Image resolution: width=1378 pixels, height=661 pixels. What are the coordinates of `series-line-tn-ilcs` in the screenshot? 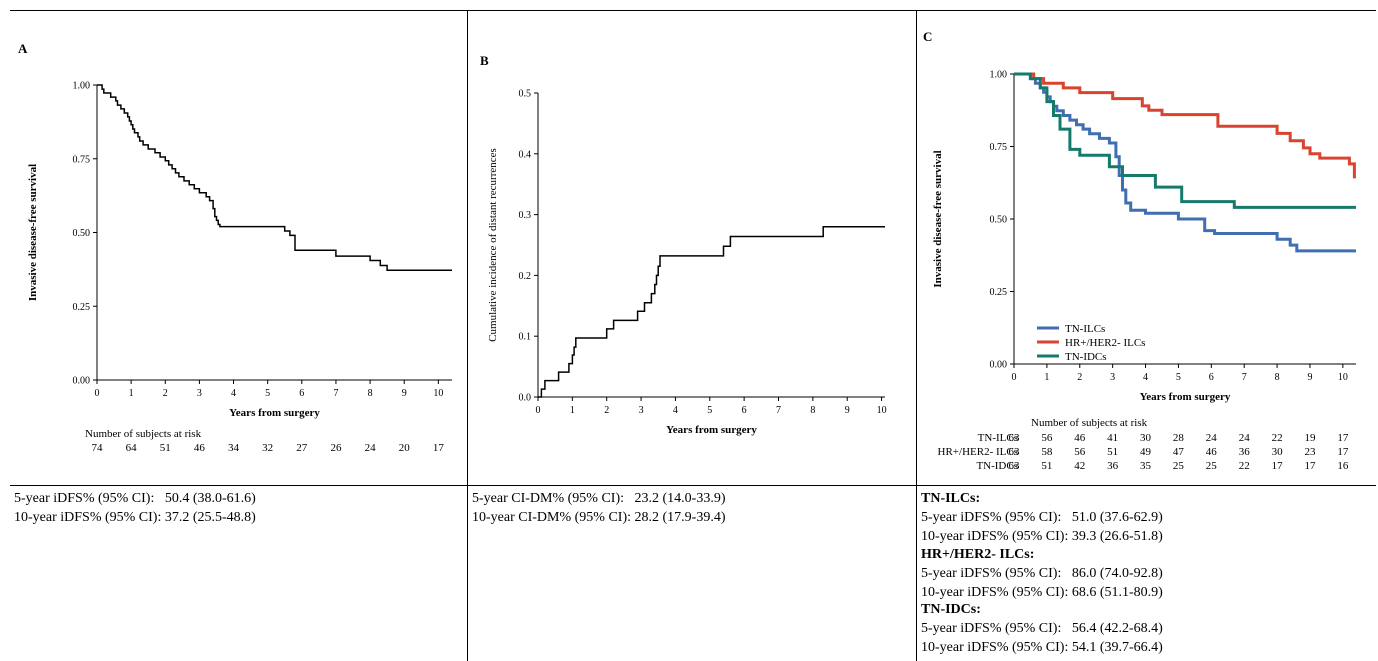 It's located at (1185, 162).